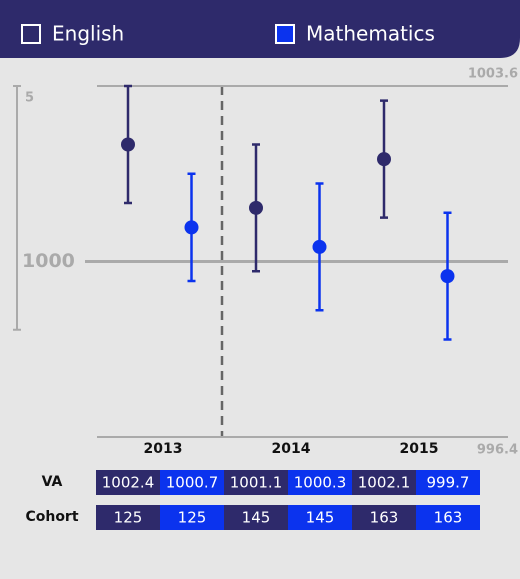 The image size is (520, 579). What do you see at coordinates (260, 29) in the screenshot?
I see `legend-bar` at bounding box center [260, 29].